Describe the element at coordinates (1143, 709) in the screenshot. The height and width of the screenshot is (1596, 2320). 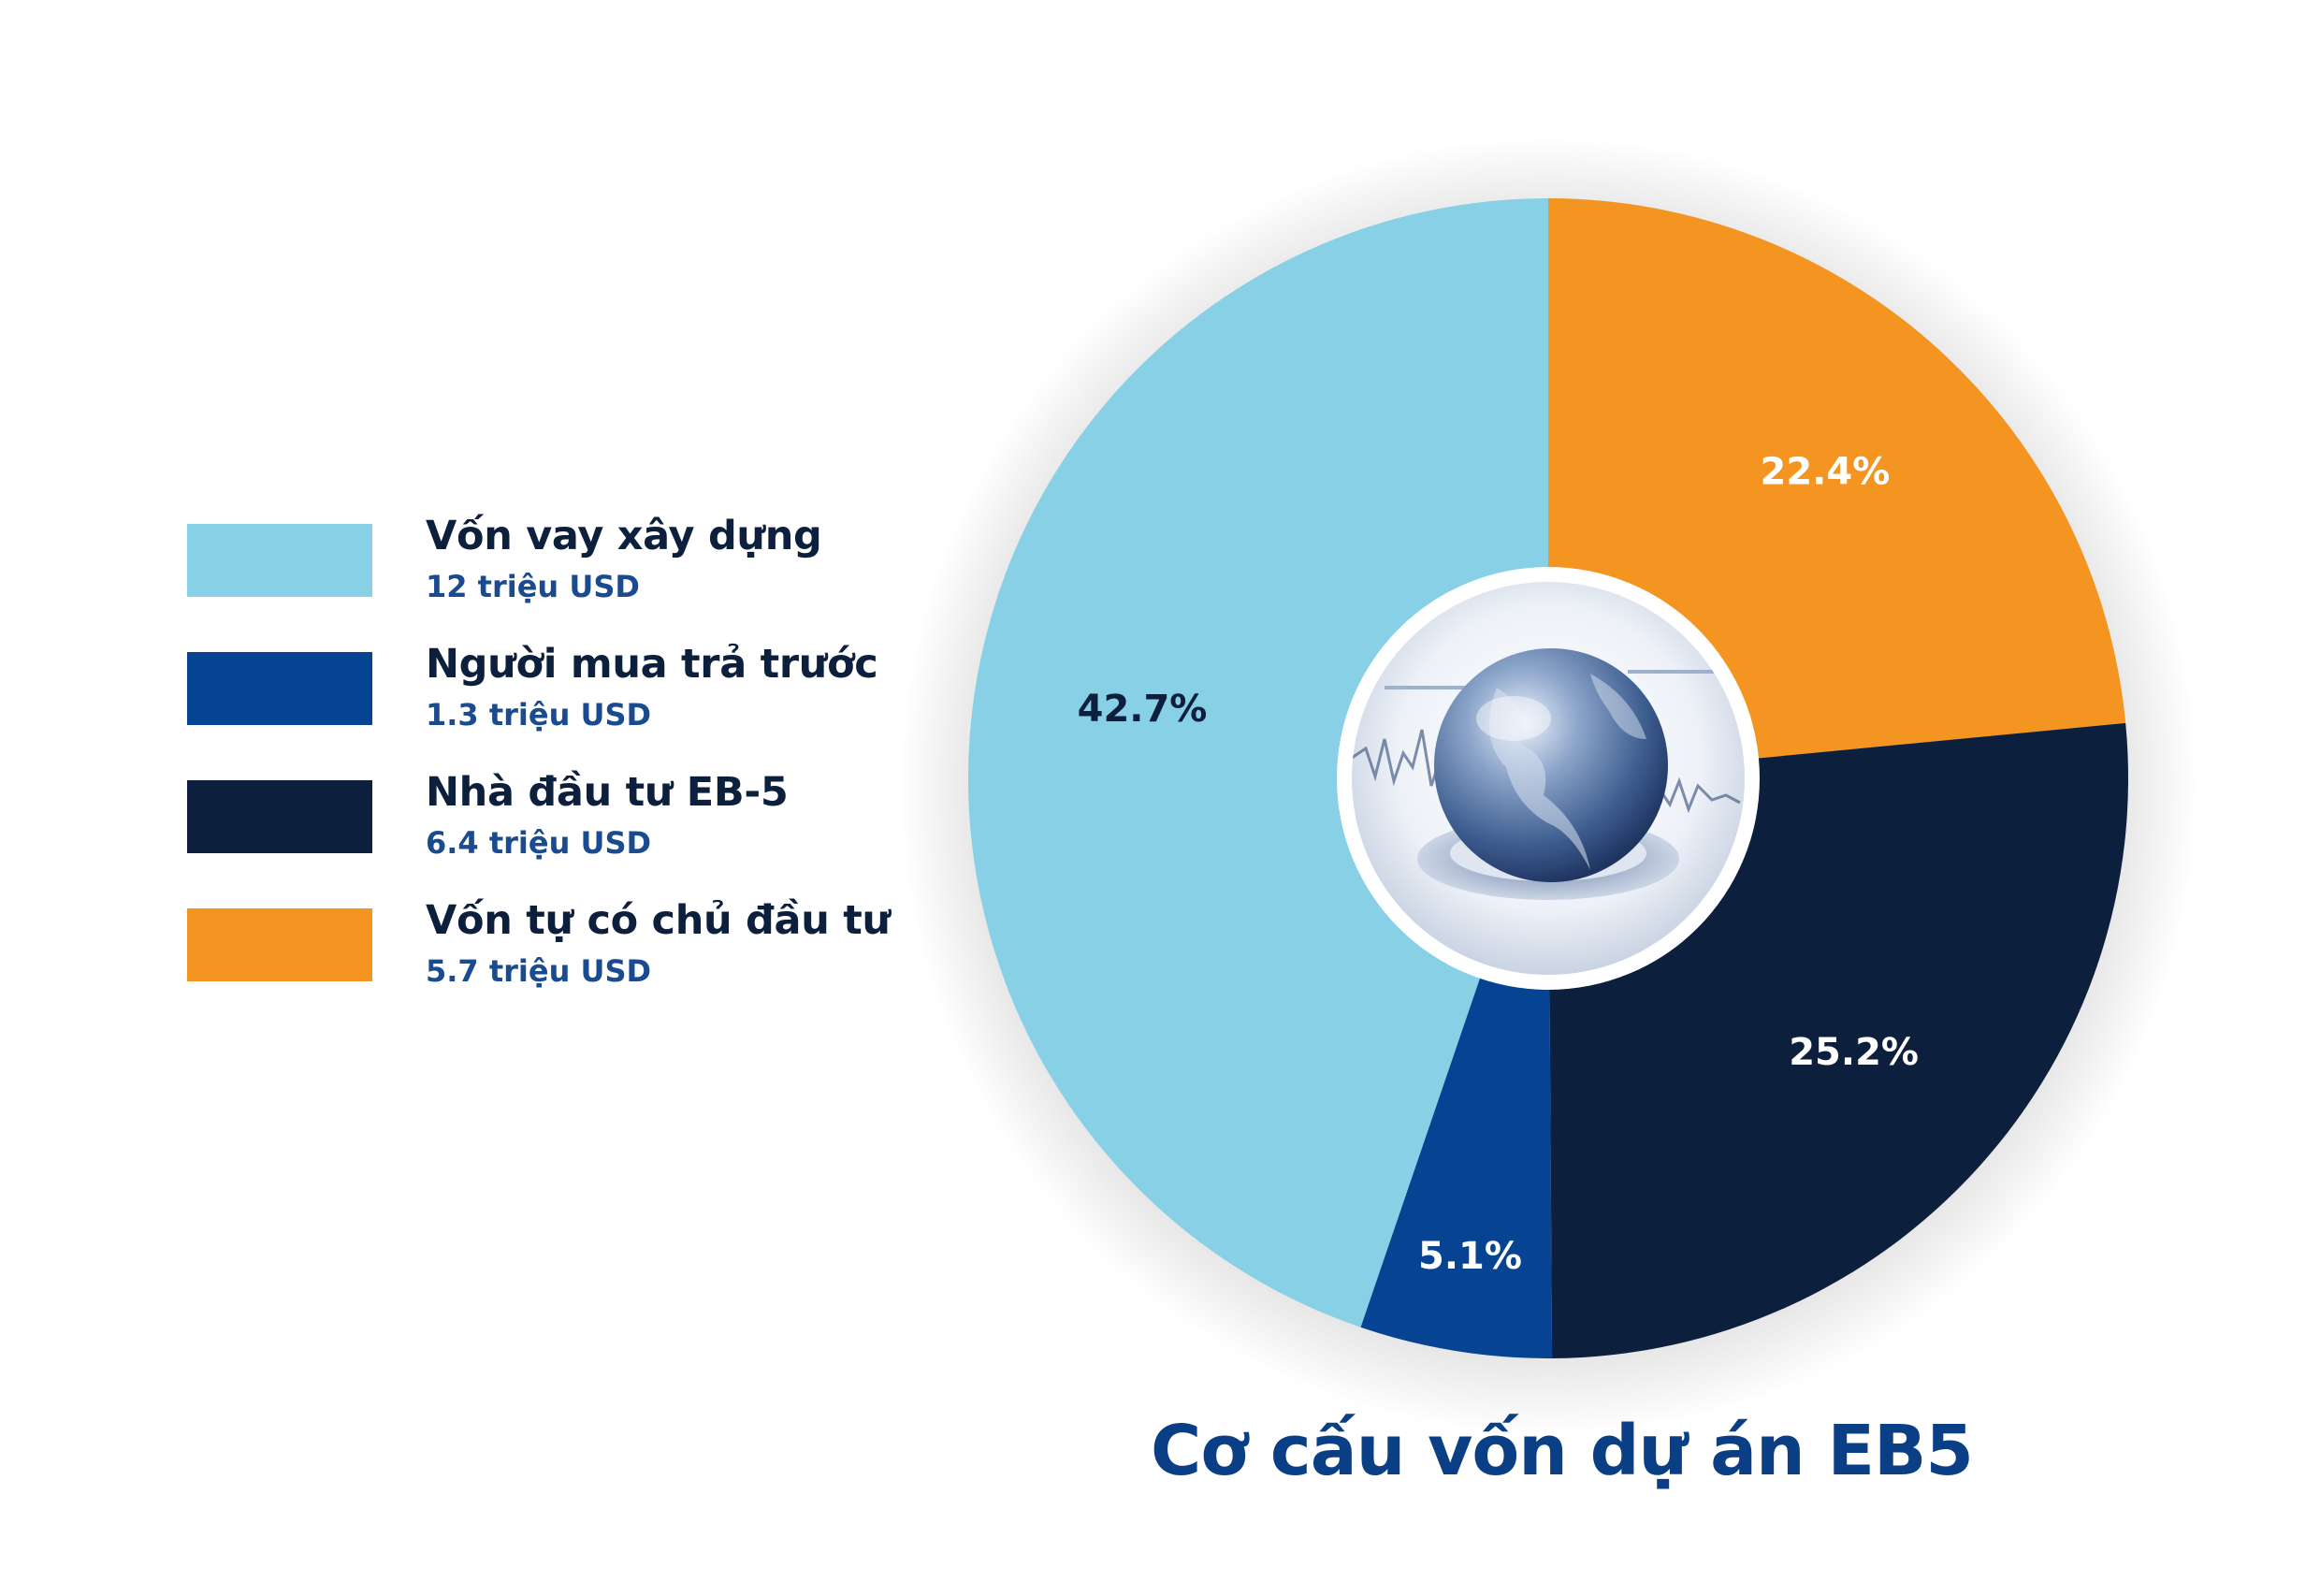
I see `slice-label: 42.7%` at that location.